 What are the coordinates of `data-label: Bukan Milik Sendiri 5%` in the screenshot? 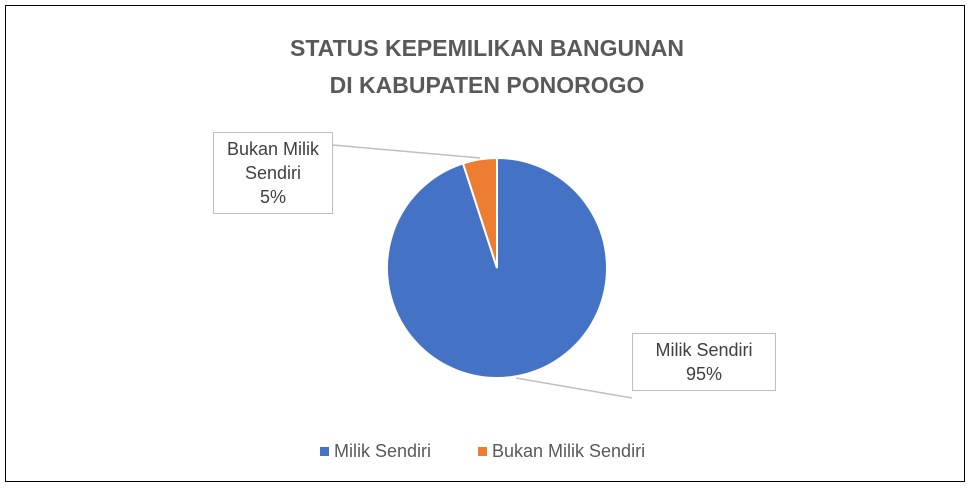 It's located at (273, 173).